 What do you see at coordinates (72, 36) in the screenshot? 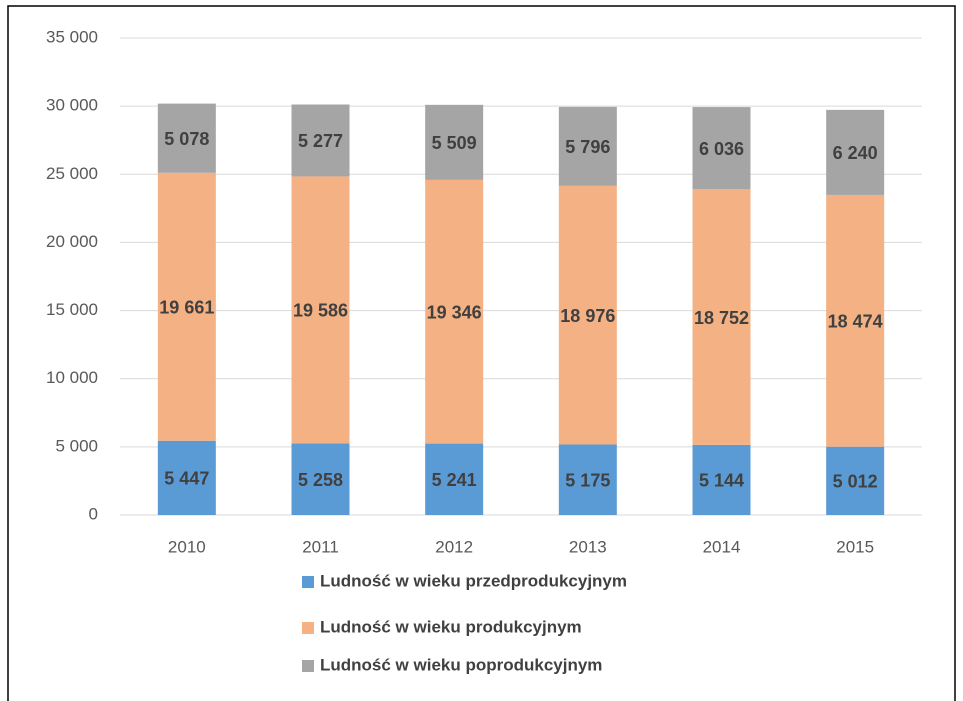
I see `y-tick-label: 35 000` at bounding box center [72, 36].